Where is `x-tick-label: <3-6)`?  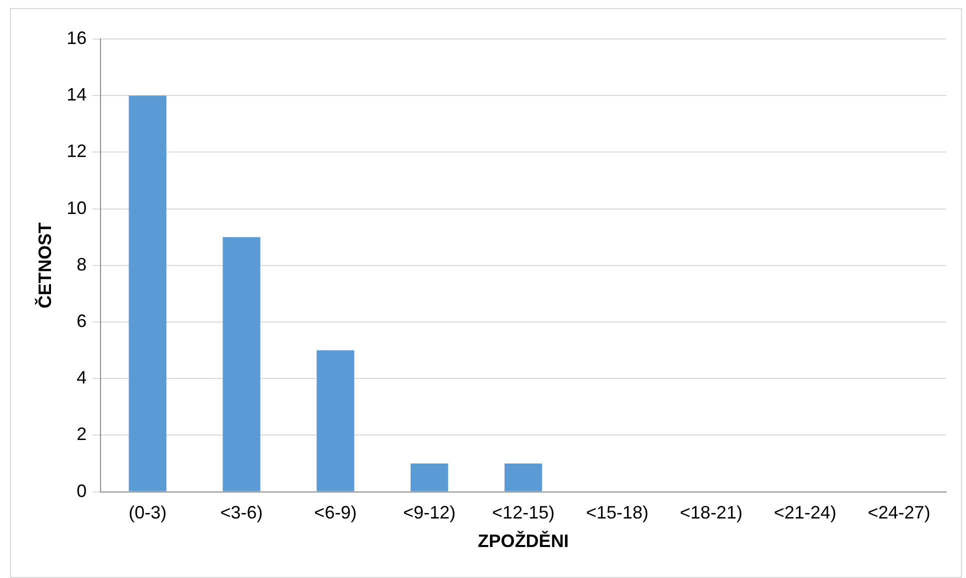 x-tick-label: <3-6) is located at coordinates (241, 512).